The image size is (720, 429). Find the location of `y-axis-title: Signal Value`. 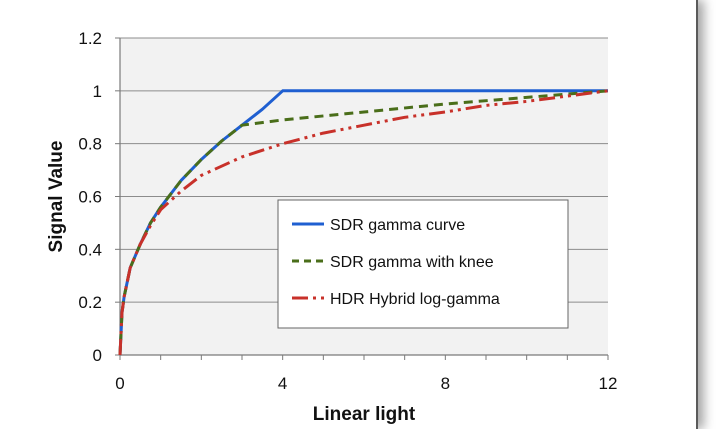

y-axis-title: Signal Value is located at coordinates (56, 197).